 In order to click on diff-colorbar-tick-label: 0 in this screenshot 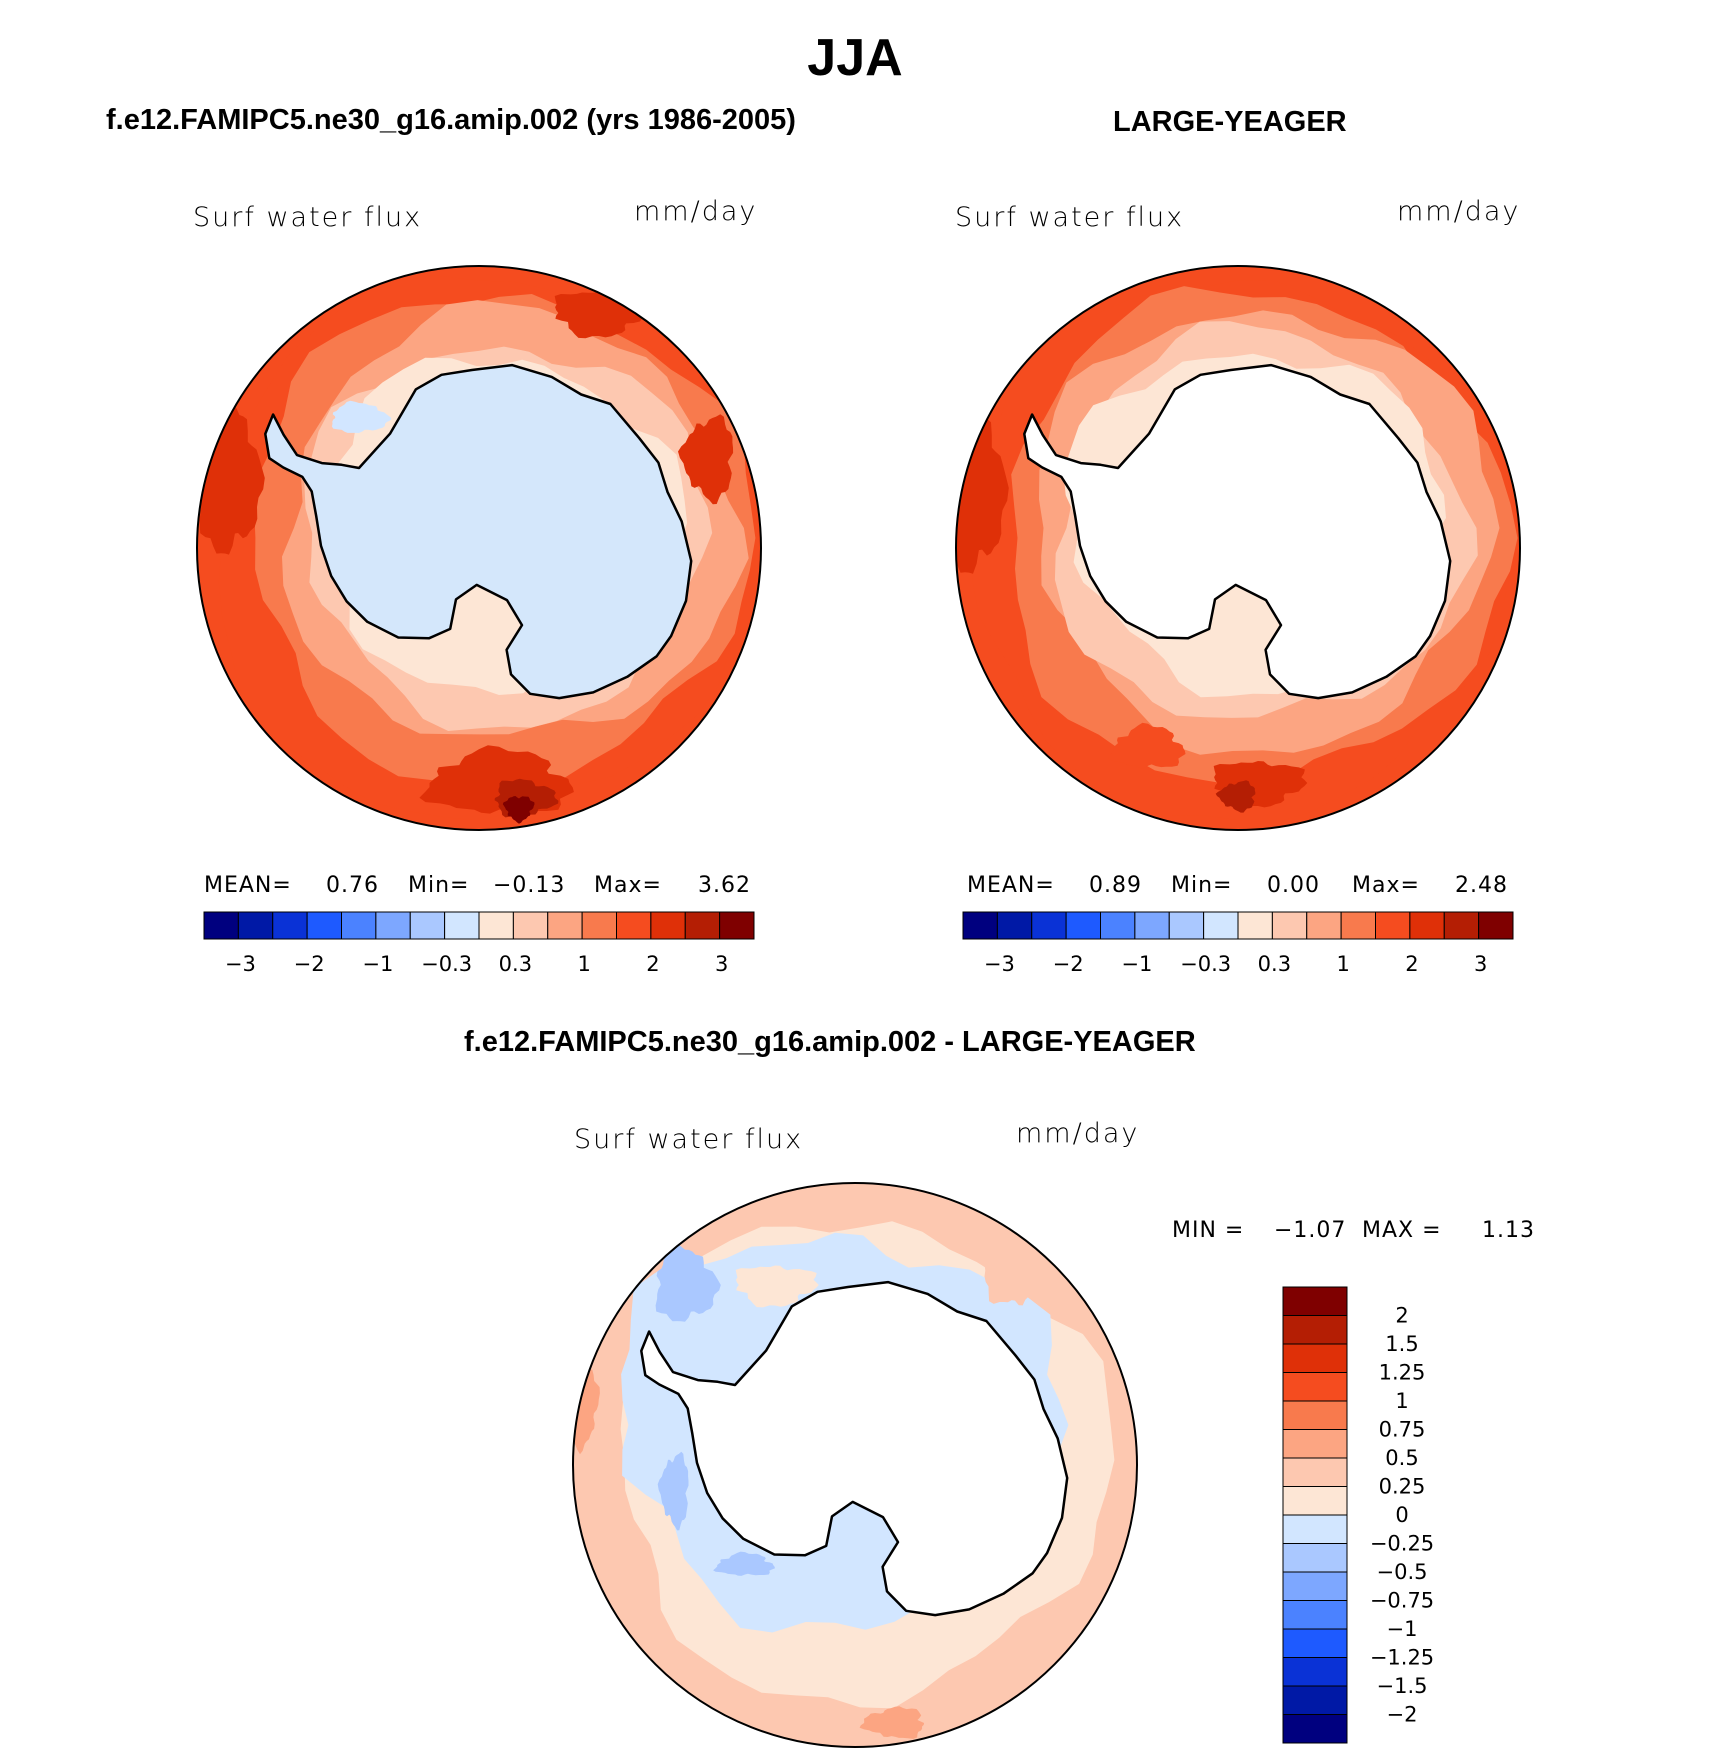, I will do `click(1401, 1515)`.